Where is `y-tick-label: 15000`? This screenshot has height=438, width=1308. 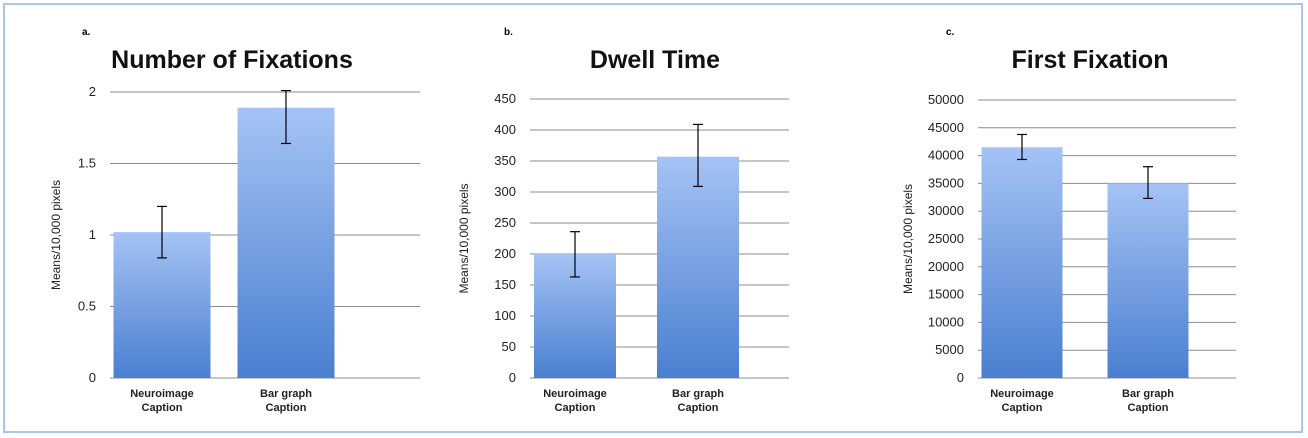 y-tick-label: 15000 is located at coordinates (946, 294).